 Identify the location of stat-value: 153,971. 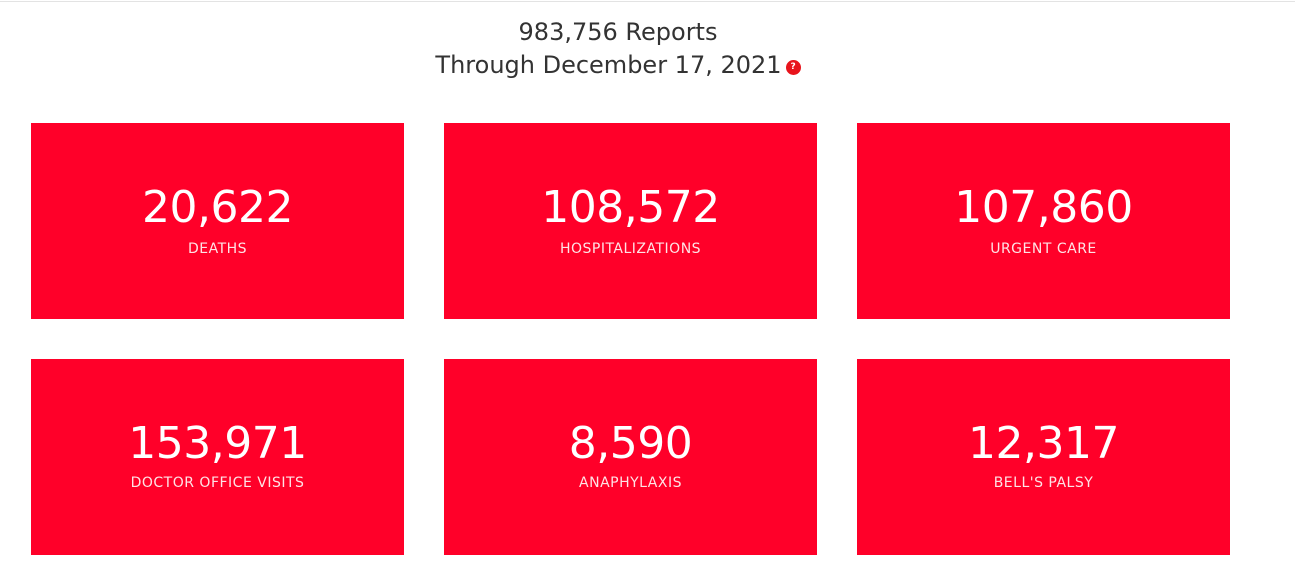
(217, 443).